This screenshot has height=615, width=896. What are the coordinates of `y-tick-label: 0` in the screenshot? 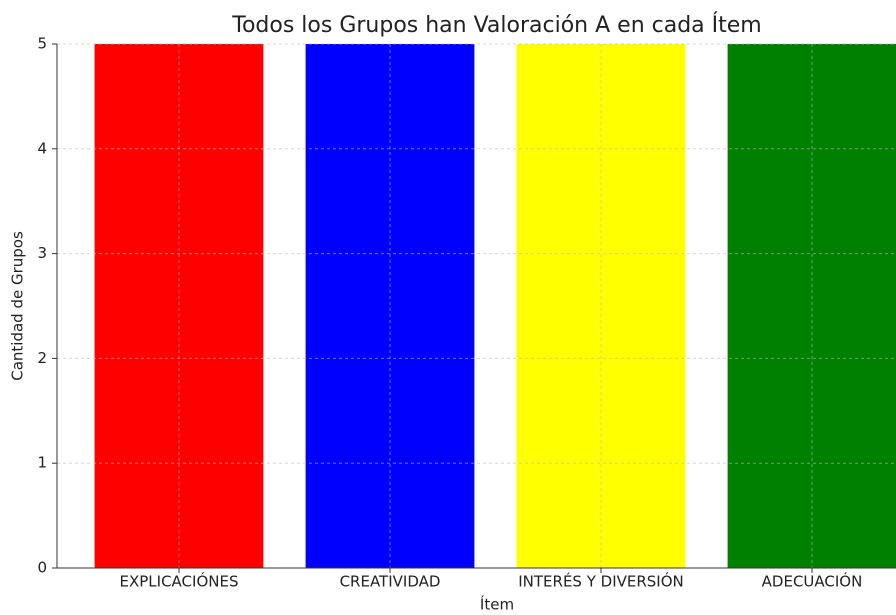 It's located at (42, 568).